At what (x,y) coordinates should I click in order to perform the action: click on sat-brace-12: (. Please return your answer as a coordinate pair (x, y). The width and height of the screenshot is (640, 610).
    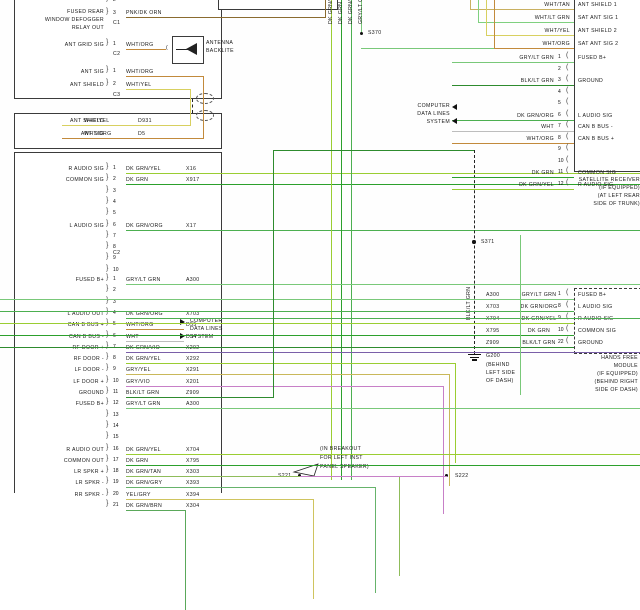
    Looking at the image, I should click on (567, 182).